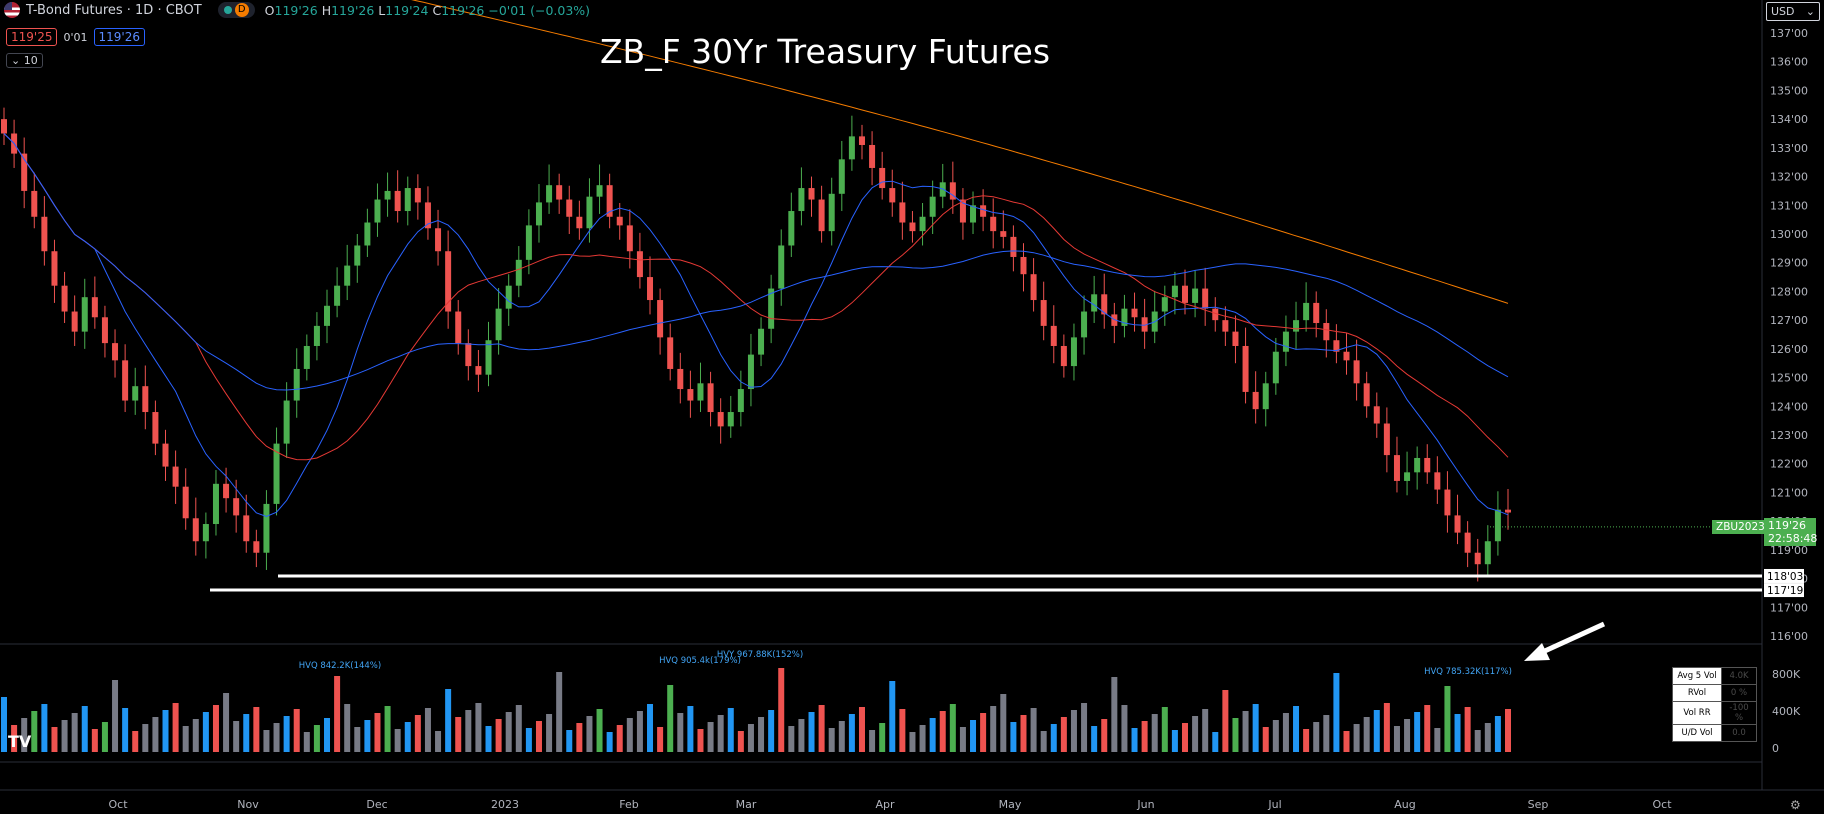 The image size is (1824, 814). Describe the element at coordinates (236, 10) in the screenshot. I see `market-status-pill: D` at that location.